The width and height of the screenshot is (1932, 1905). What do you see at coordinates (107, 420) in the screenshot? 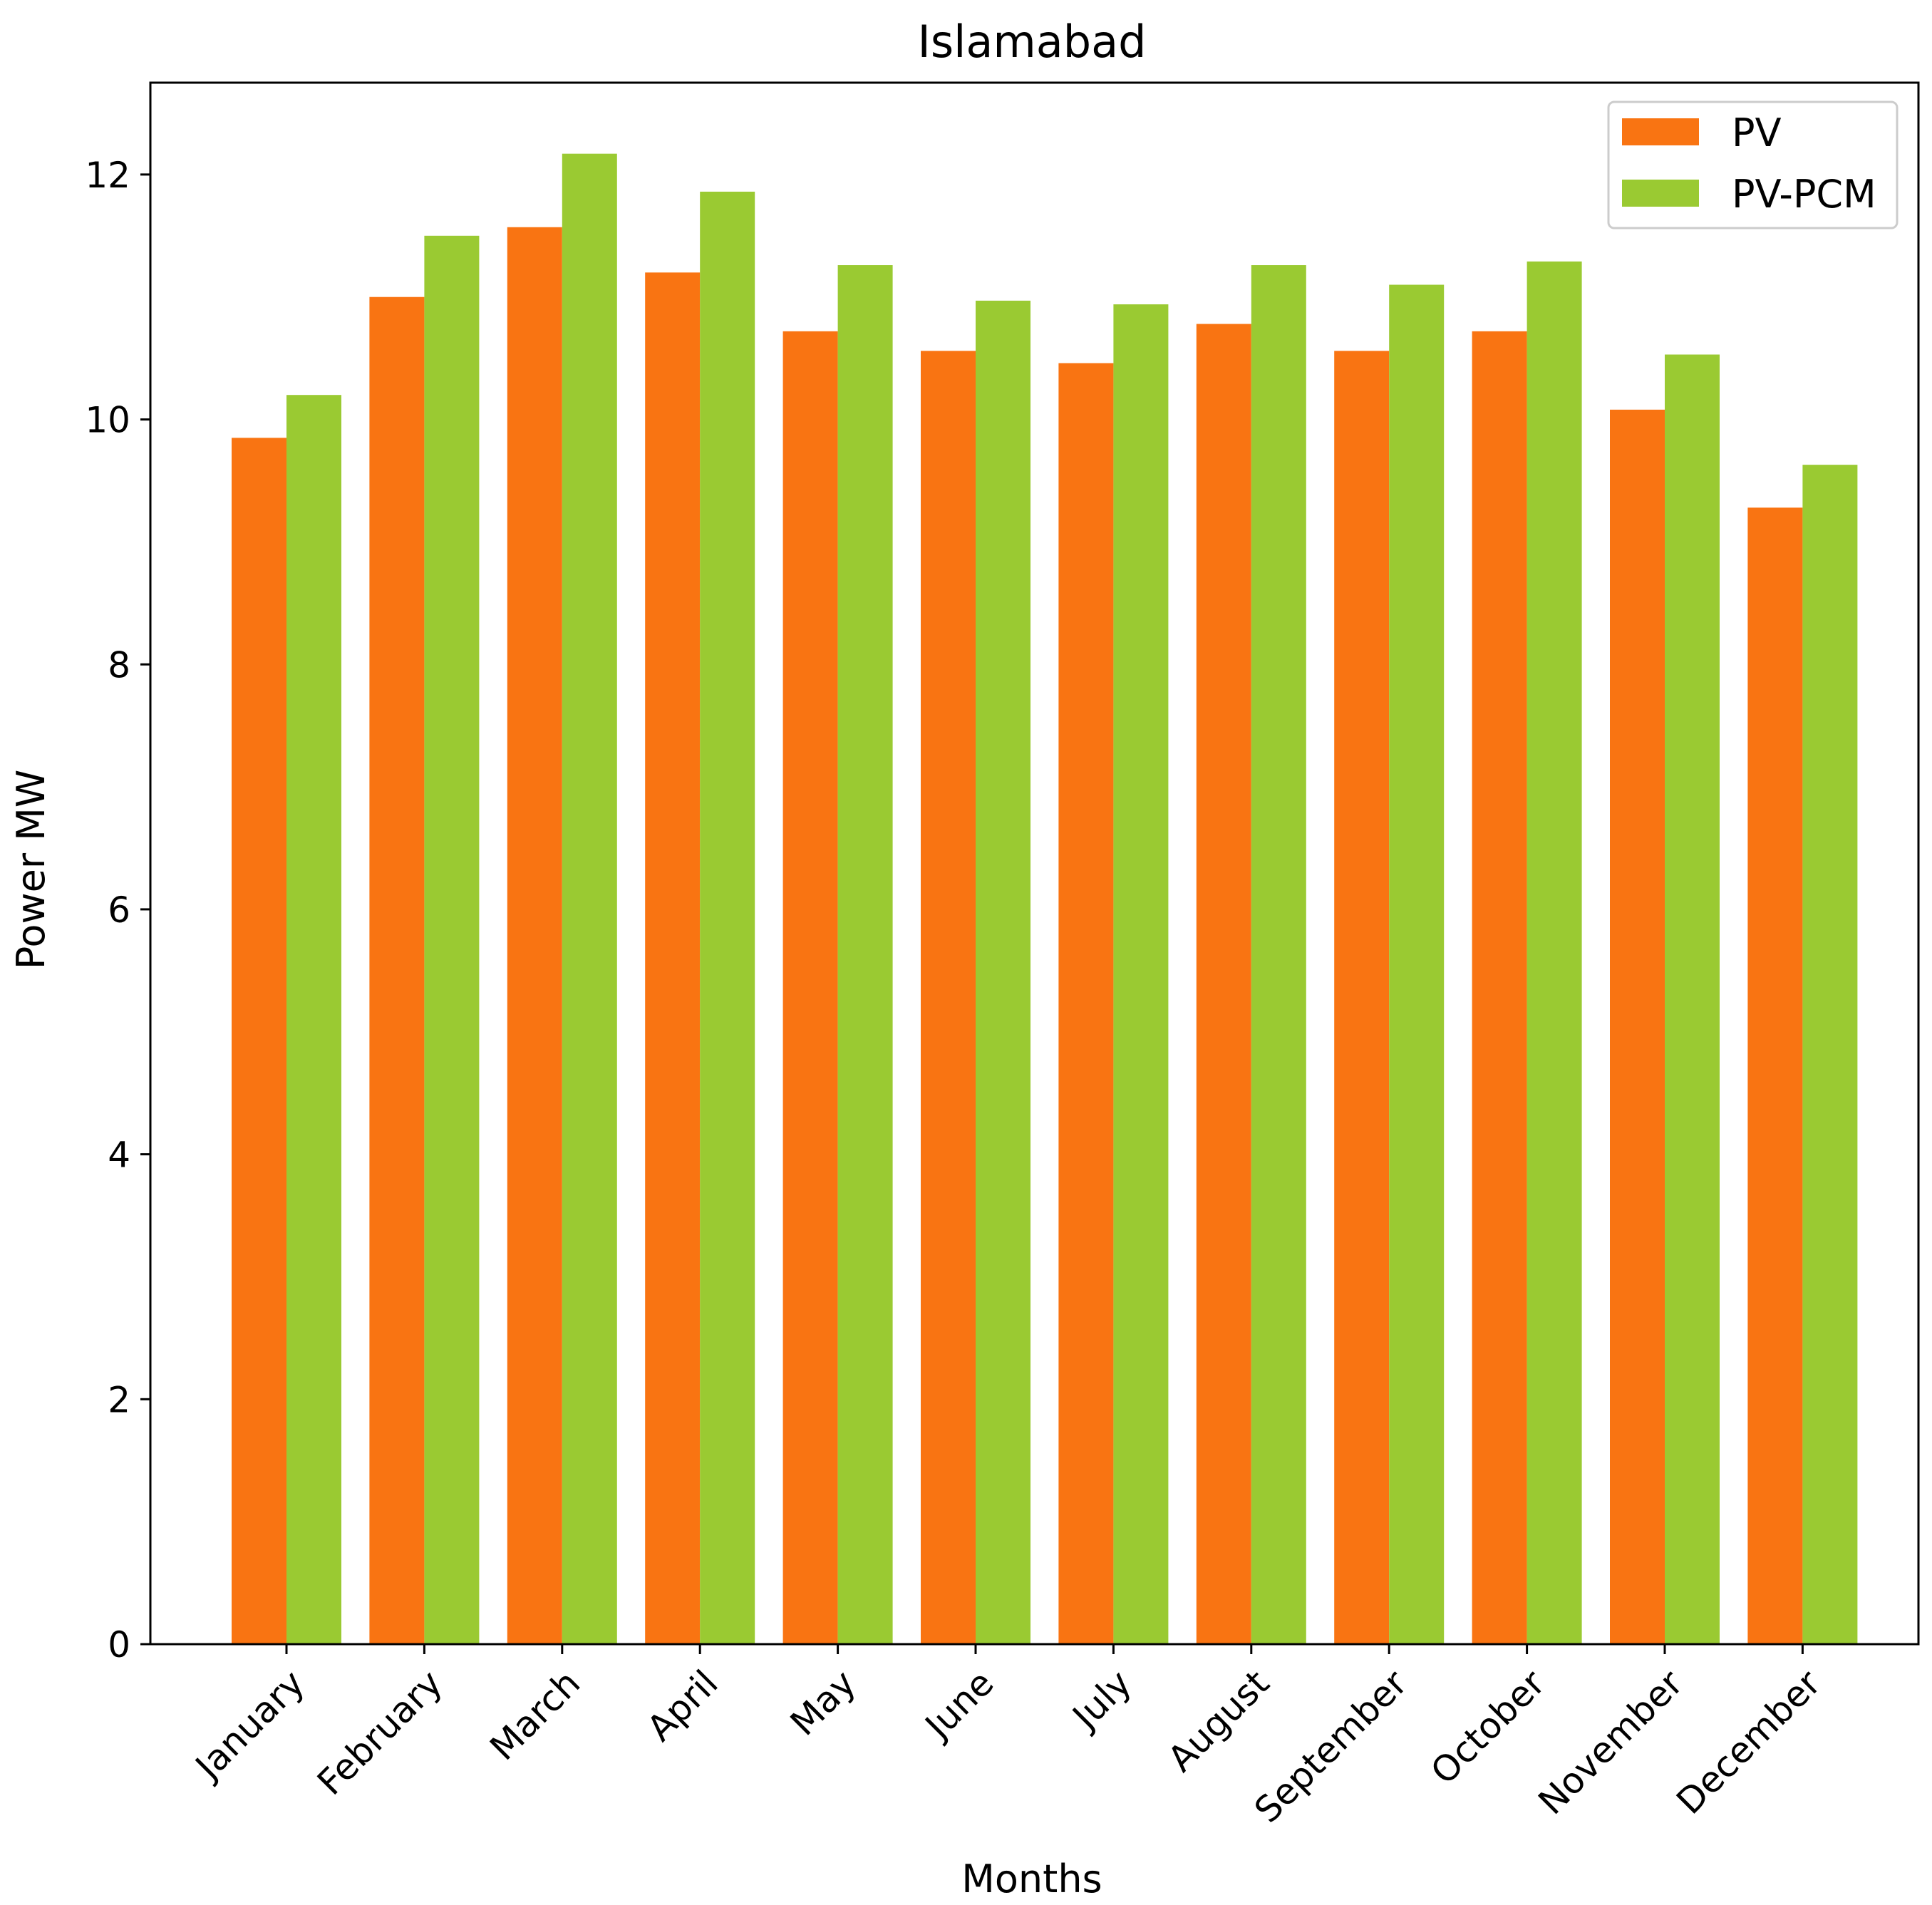
I see `y-tick-label-10: 10` at bounding box center [107, 420].